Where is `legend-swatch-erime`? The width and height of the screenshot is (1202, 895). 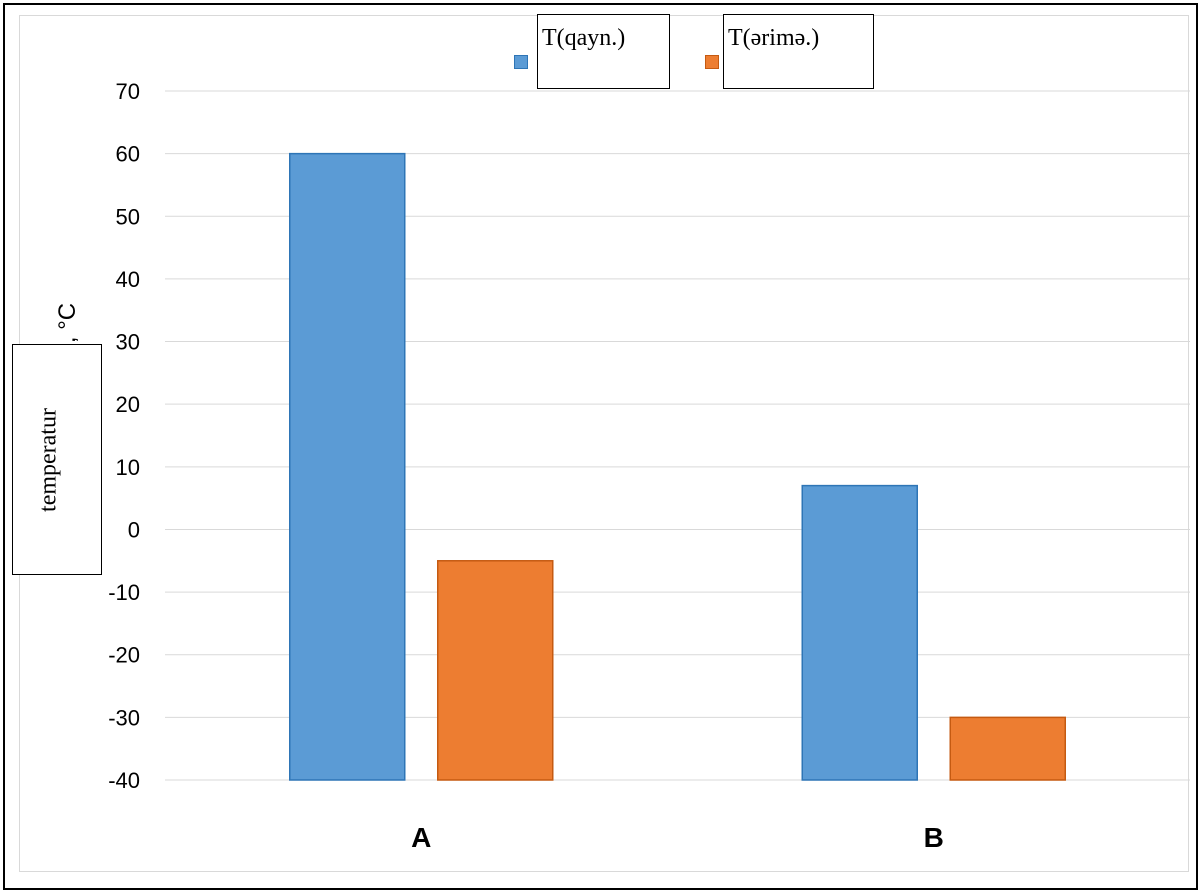
legend-swatch-erime is located at coordinates (712, 62).